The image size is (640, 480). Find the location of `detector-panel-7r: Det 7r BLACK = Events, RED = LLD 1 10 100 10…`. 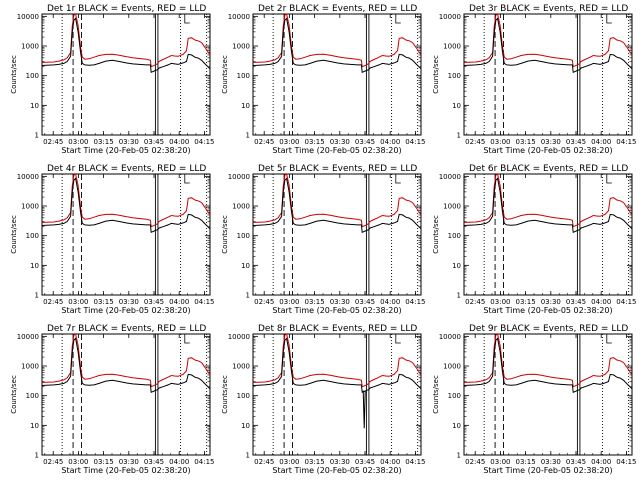

detector-panel-7r: Det 7r BLACK = Events, RED = LLD 1 10 100 10… is located at coordinates (112, 399).